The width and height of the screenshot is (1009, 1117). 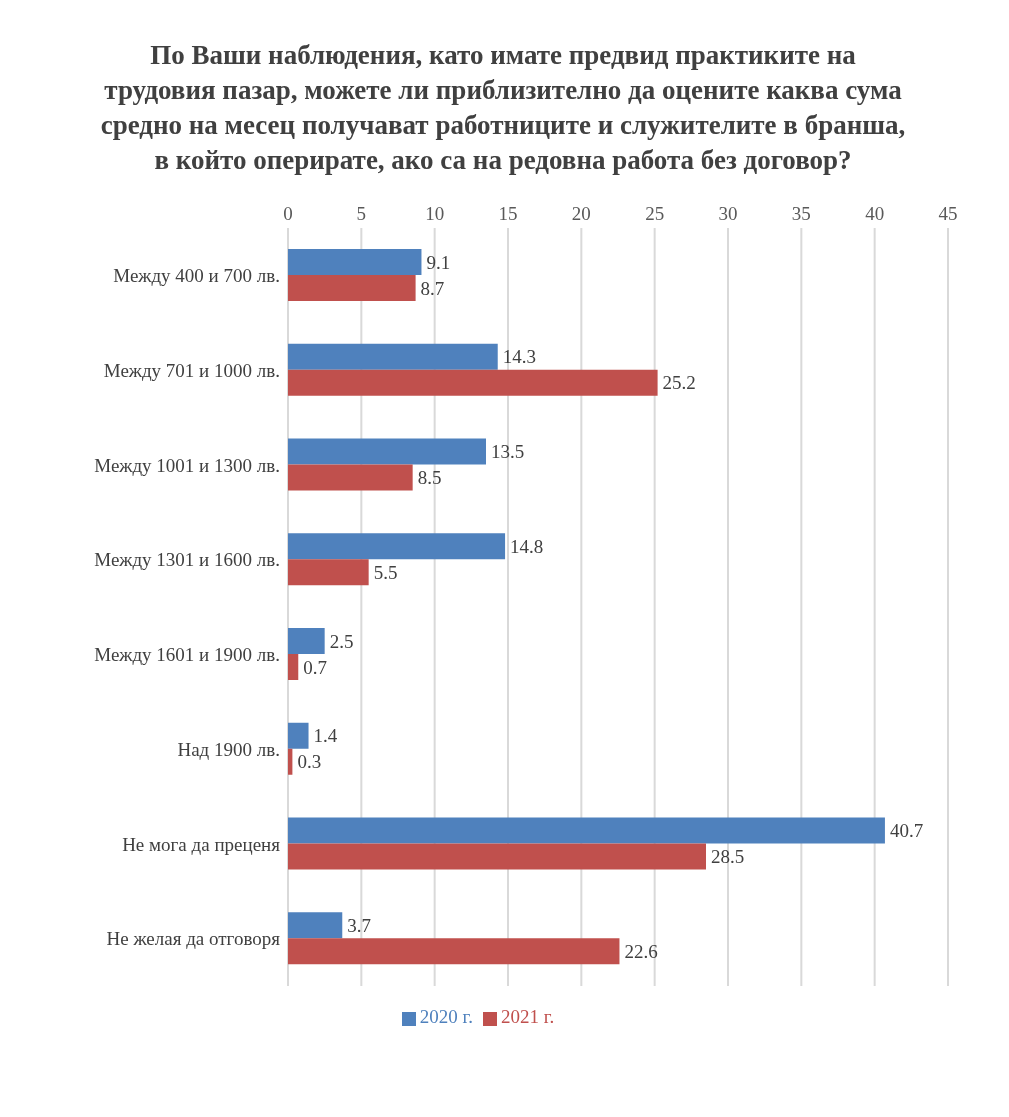 I want to click on data-label: 13.5, so click(x=508, y=452).